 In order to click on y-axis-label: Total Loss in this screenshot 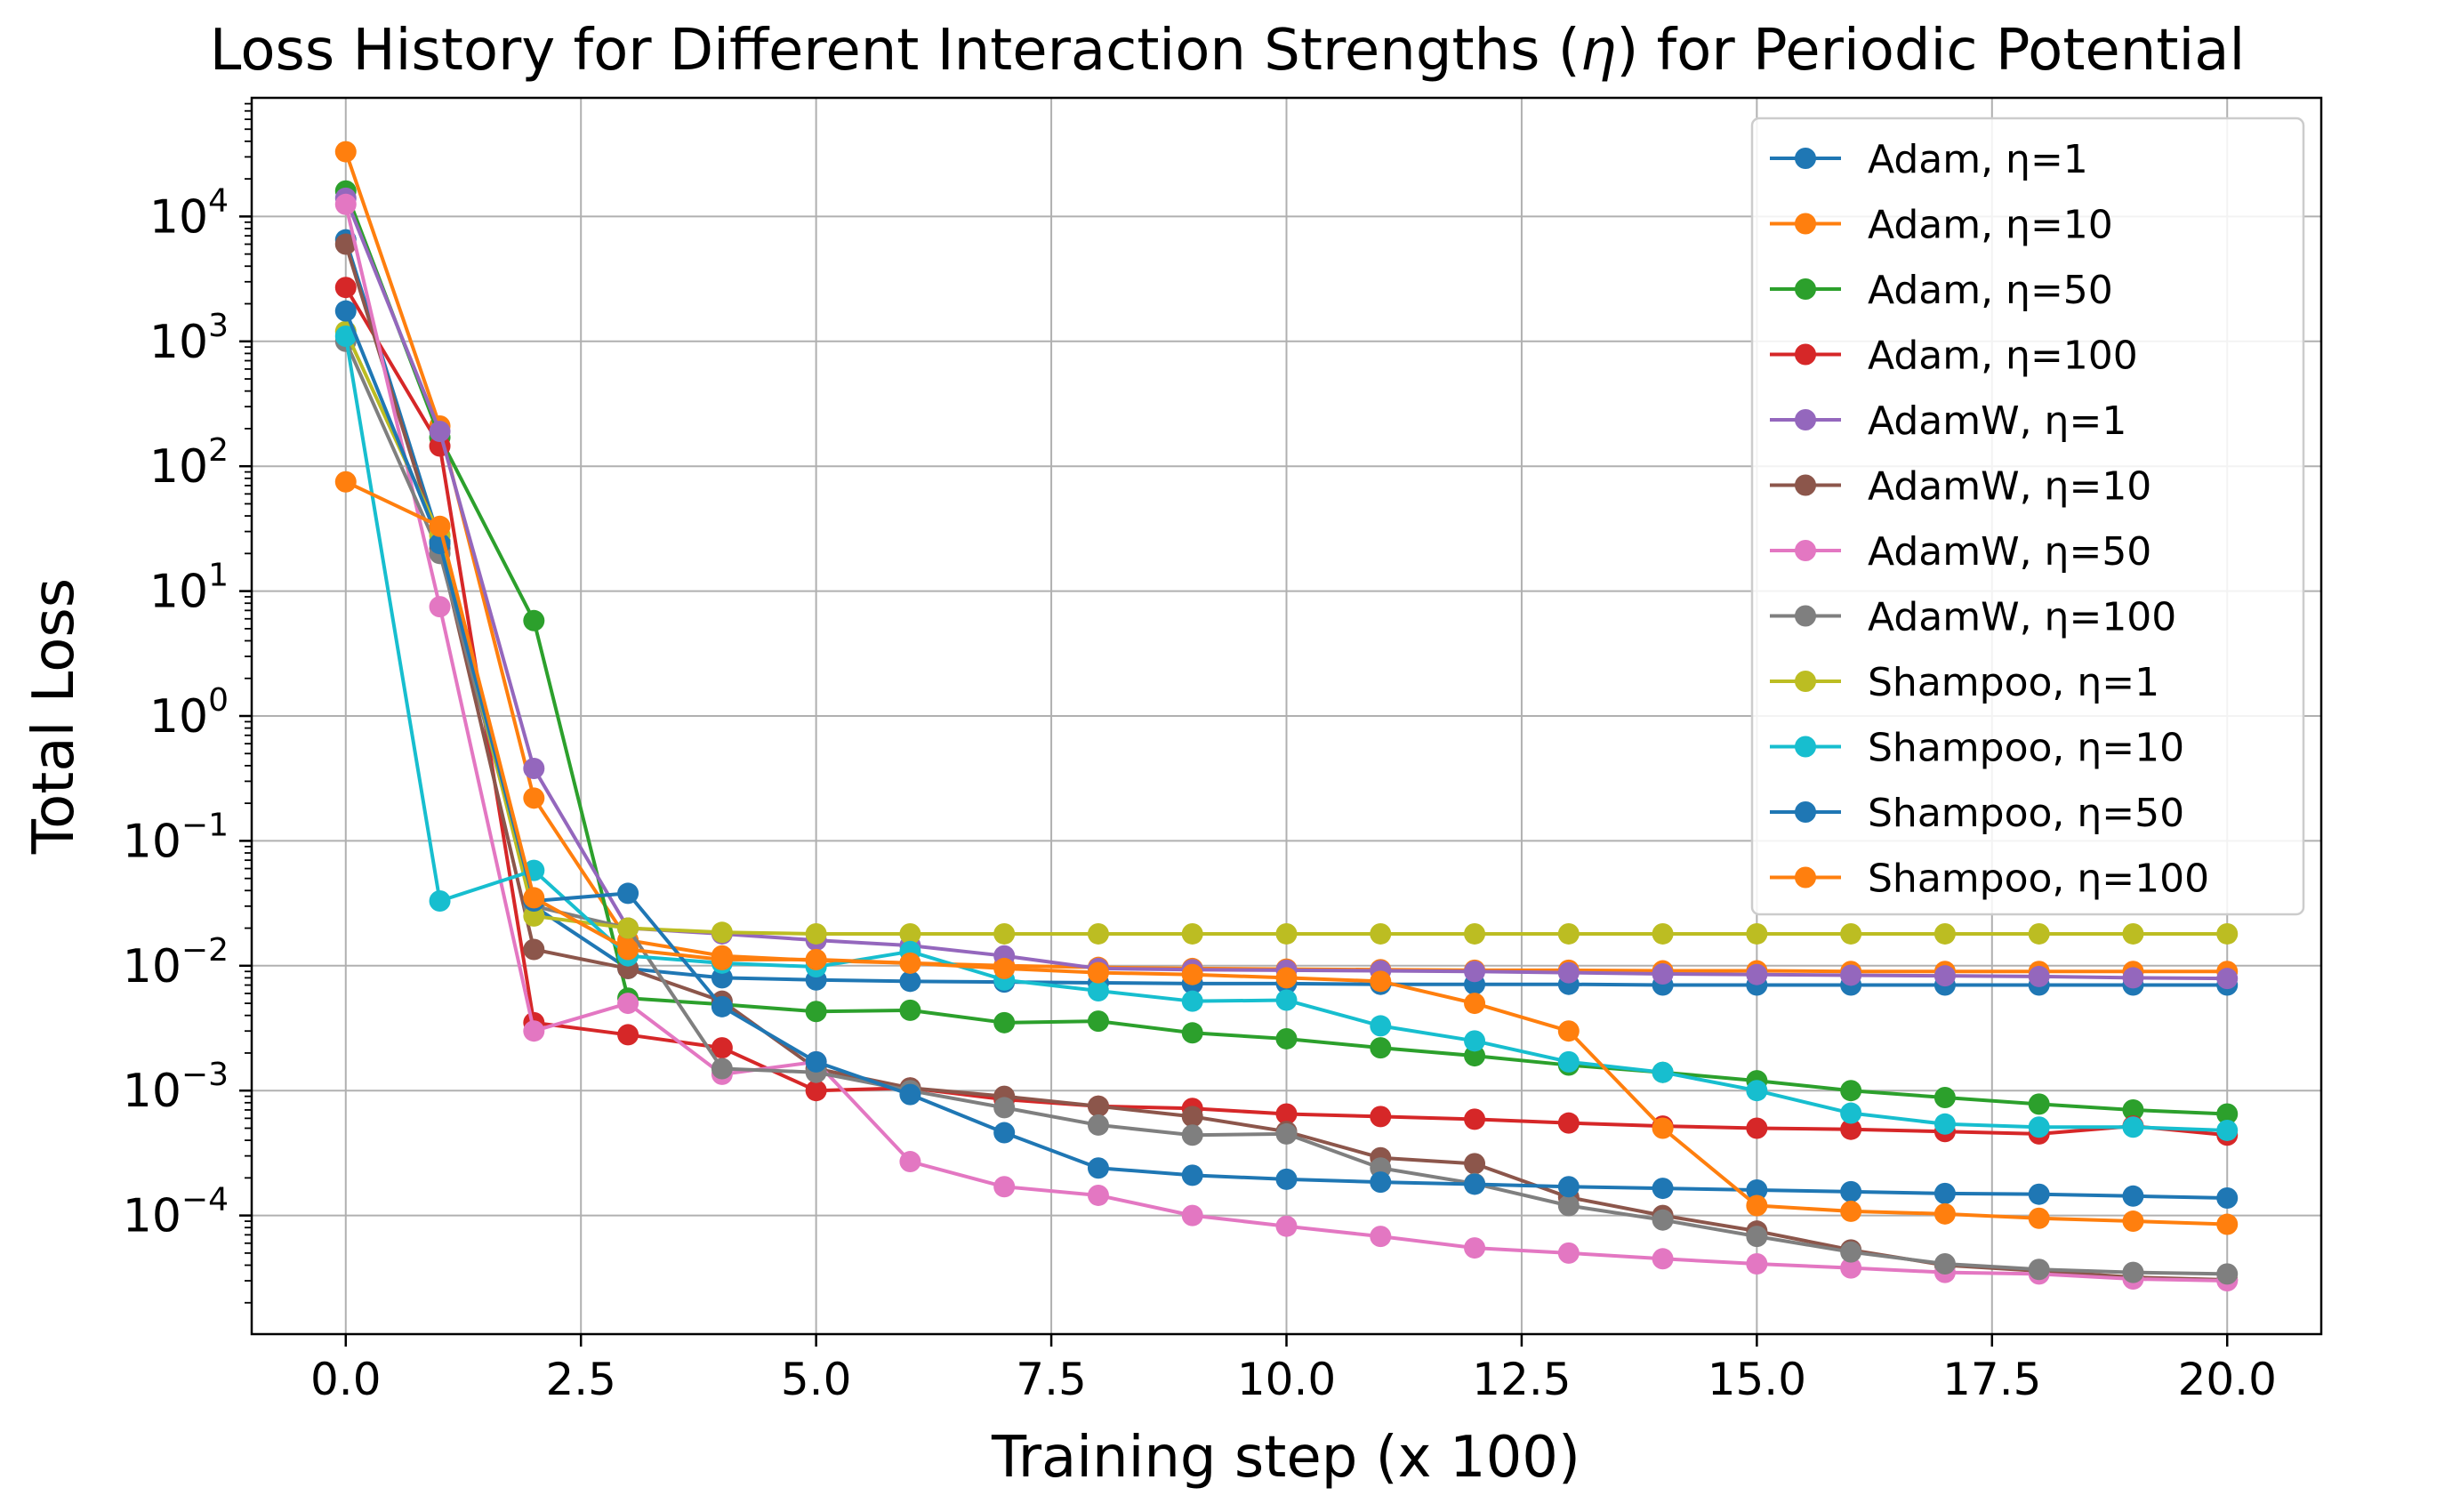, I will do `click(54, 717)`.